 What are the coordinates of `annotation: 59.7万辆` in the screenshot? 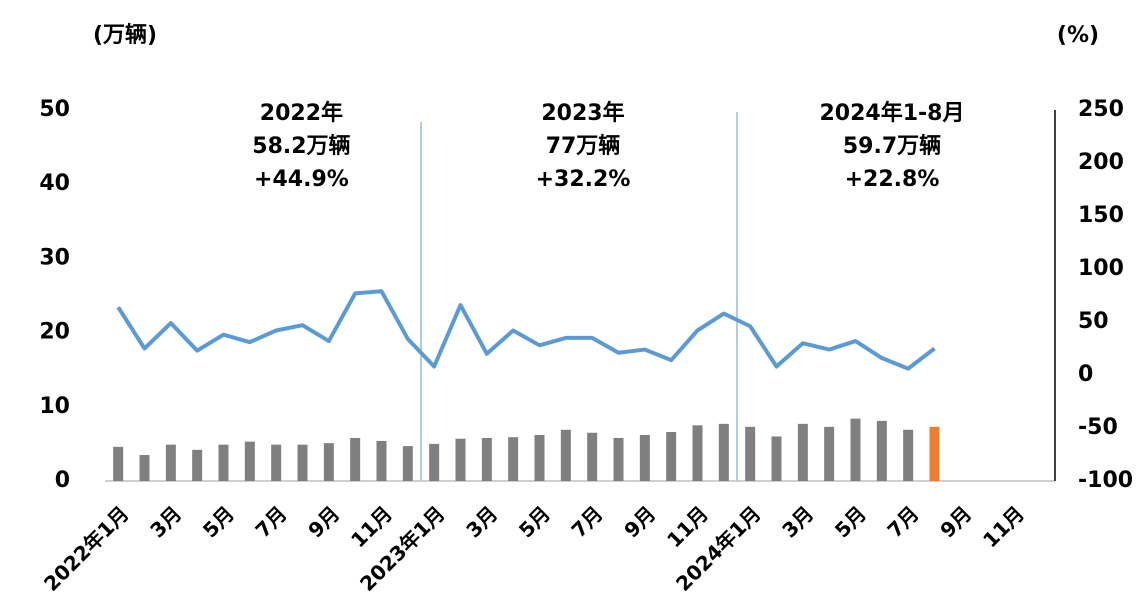 It's located at (892, 146).